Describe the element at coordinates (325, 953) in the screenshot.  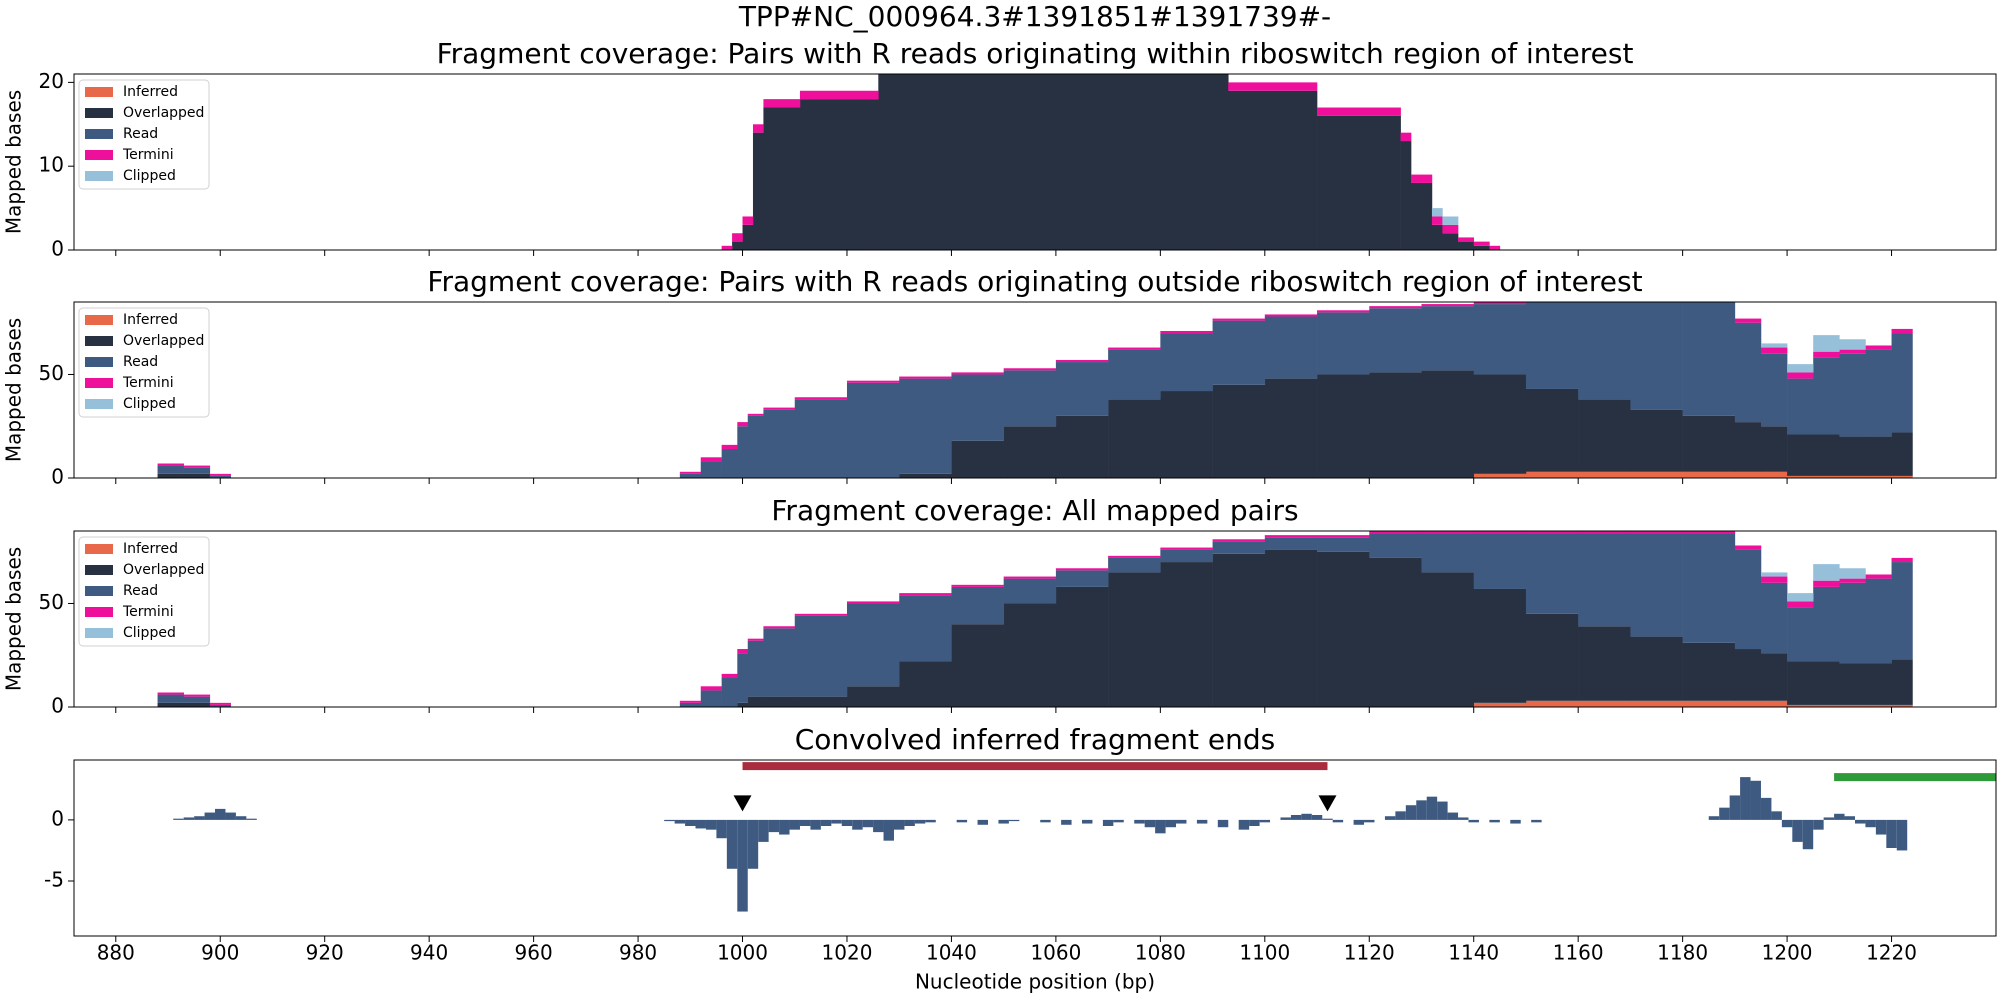
I see `x-tick-label: 920` at that location.